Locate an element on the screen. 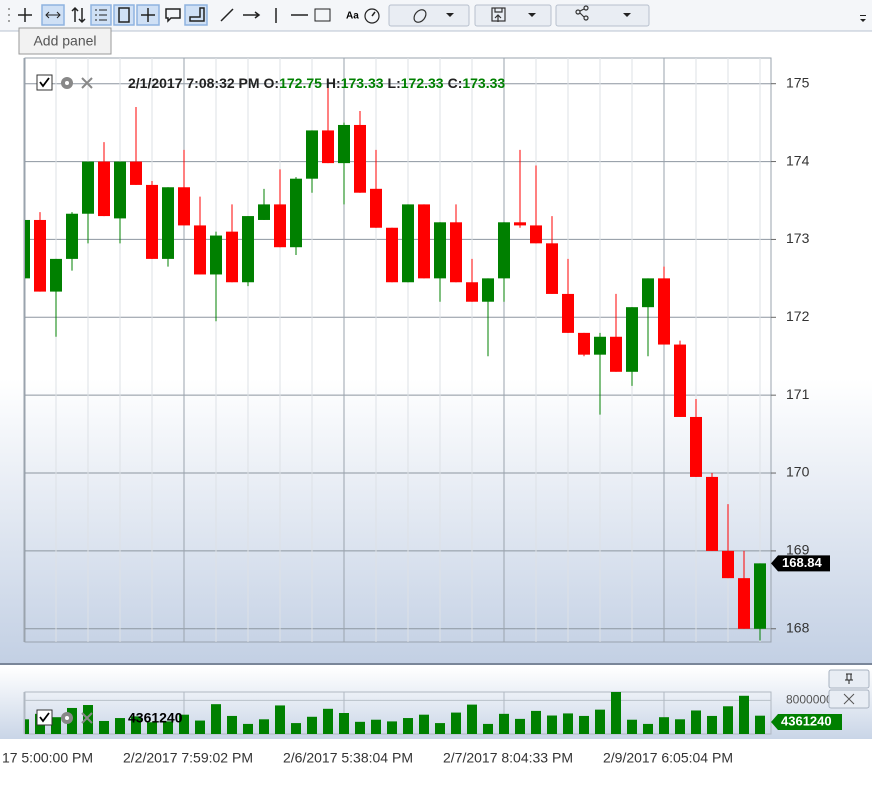 The image size is (872, 788). close-button is located at coordinates (87, 83).